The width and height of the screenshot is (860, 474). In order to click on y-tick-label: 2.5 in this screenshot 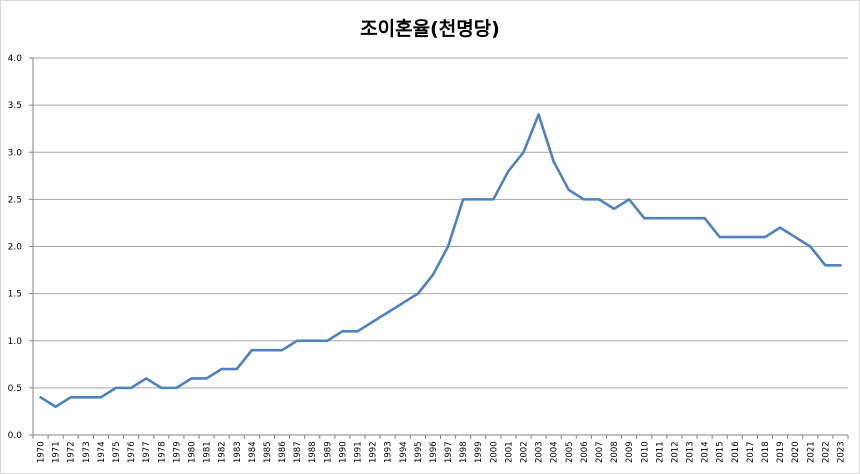, I will do `click(15, 200)`.